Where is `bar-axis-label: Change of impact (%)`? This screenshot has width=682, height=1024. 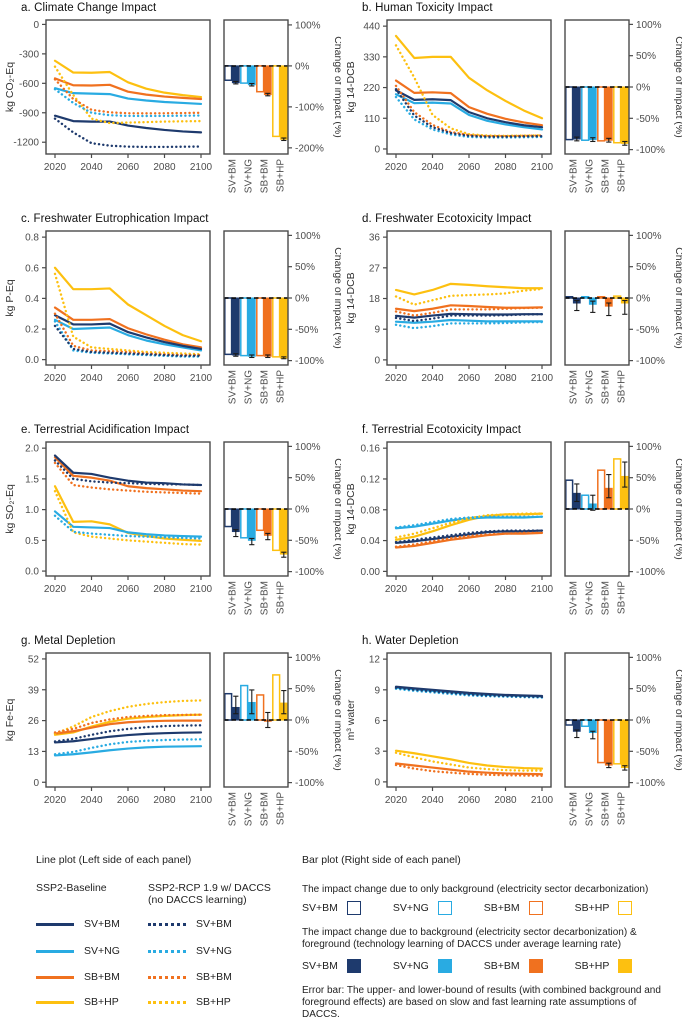 bar-axis-label: Change of impact (%) is located at coordinates (677, 87).